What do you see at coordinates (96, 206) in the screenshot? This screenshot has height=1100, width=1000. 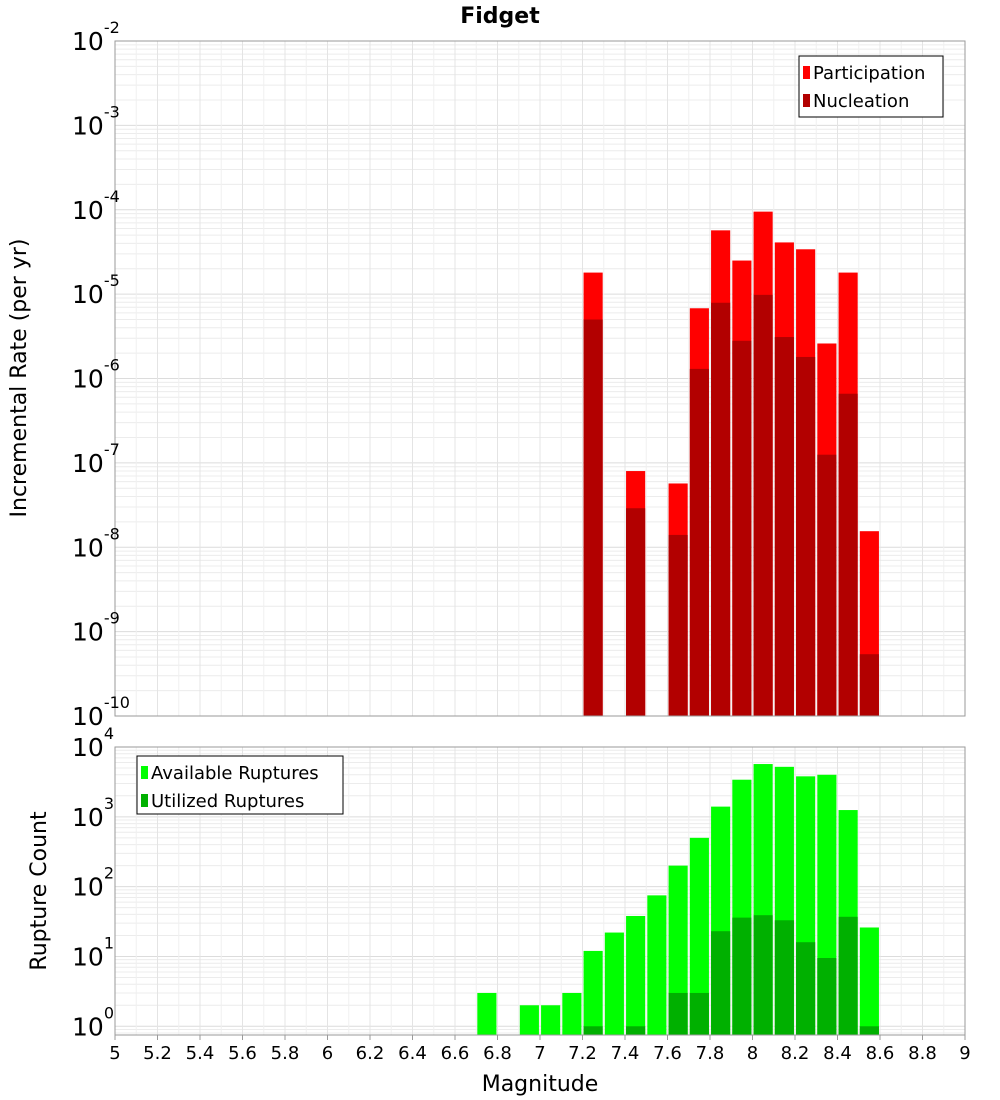 I see `top-y-tick-label: 10⁻⁴` at bounding box center [96, 206].